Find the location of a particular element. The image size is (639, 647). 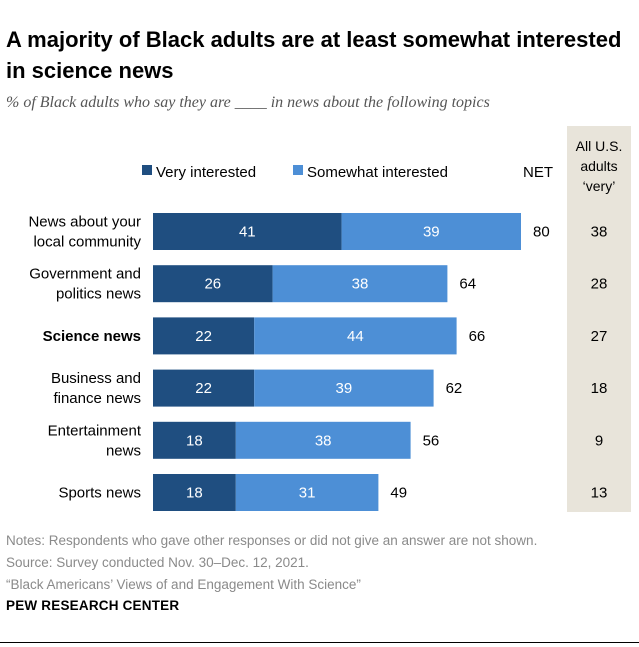

legend-label-very: Very interested is located at coordinates (206, 172).